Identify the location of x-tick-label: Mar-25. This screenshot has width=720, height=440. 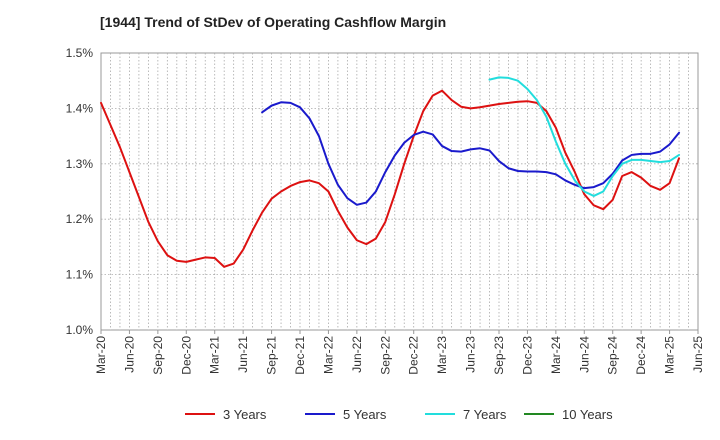
(670, 355).